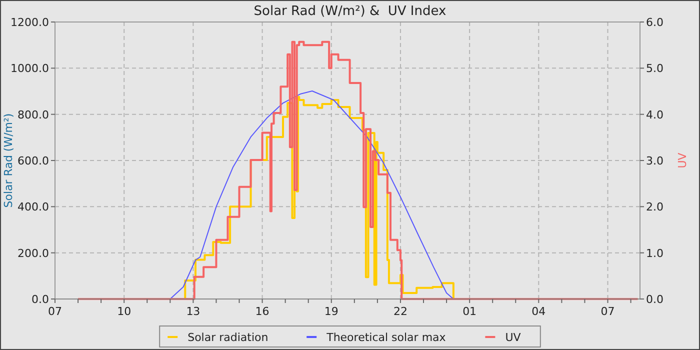 The width and height of the screenshot is (700, 350). What do you see at coordinates (655, 22) in the screenshot?
I see `y2-tick-label: 6.0` at bounding box center [655, 22].